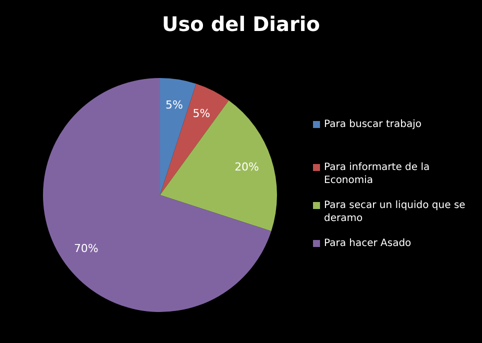 This screenshot has width=482, height=343. I want to click on data-label: 70%, so click(86, 249).